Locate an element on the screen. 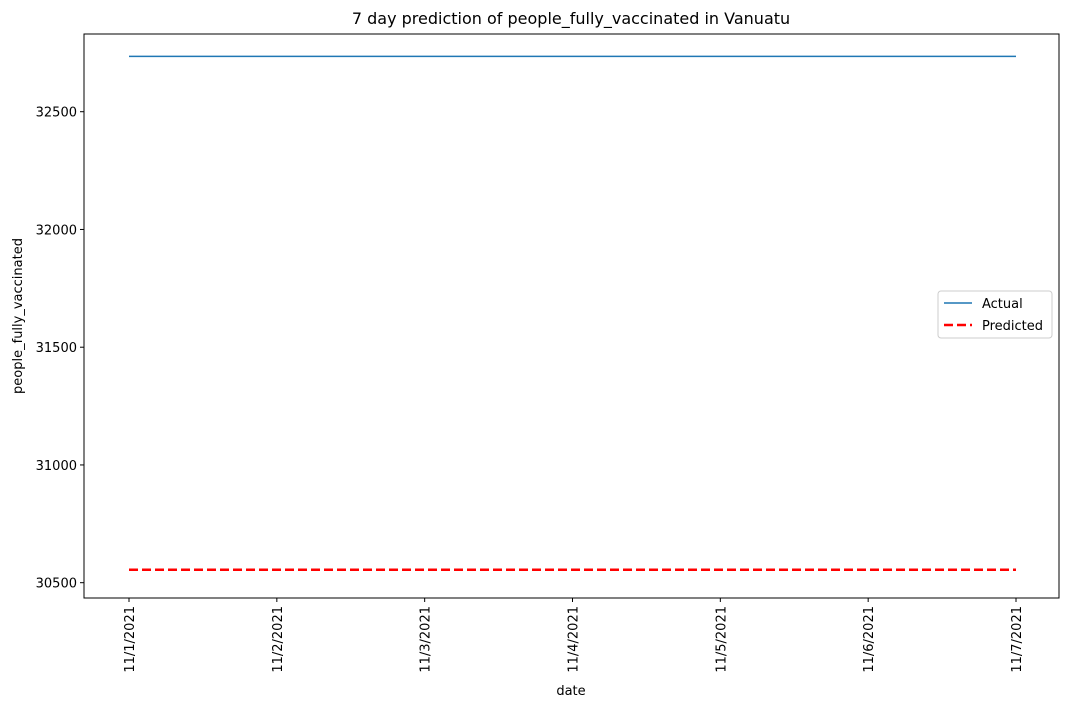 Image resolution: width=1070 pixels, height=709 pixels. y-tick-label: 32000 is located at coordinates (56, 230).